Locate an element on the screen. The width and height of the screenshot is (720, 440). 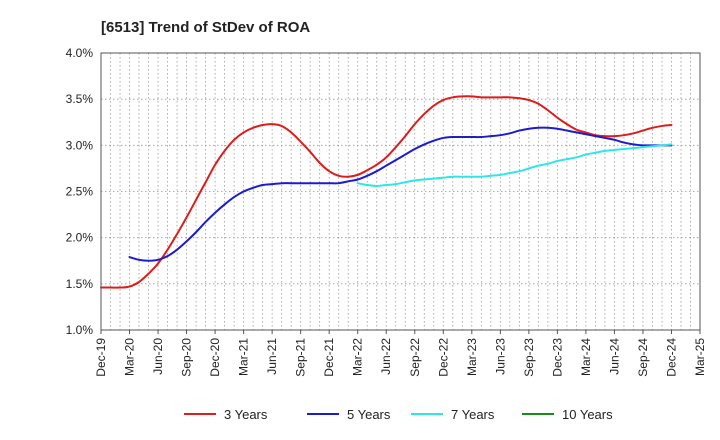
x-tick-label: Dec-21 is located at coordinates (329, 357).